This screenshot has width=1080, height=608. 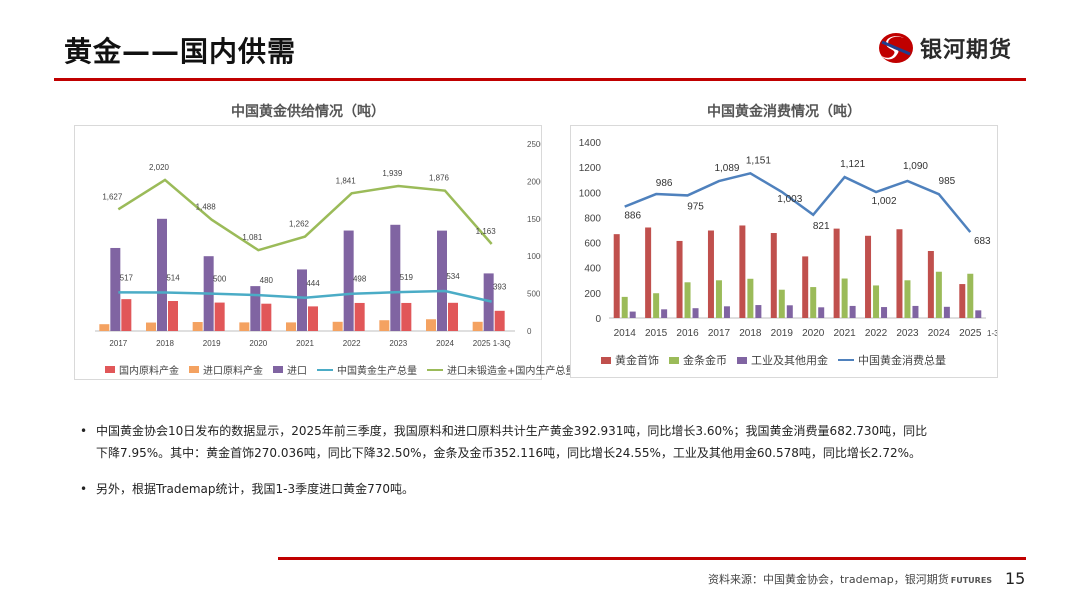 I want to click on data-label: 393, so click(x=500, y=287).